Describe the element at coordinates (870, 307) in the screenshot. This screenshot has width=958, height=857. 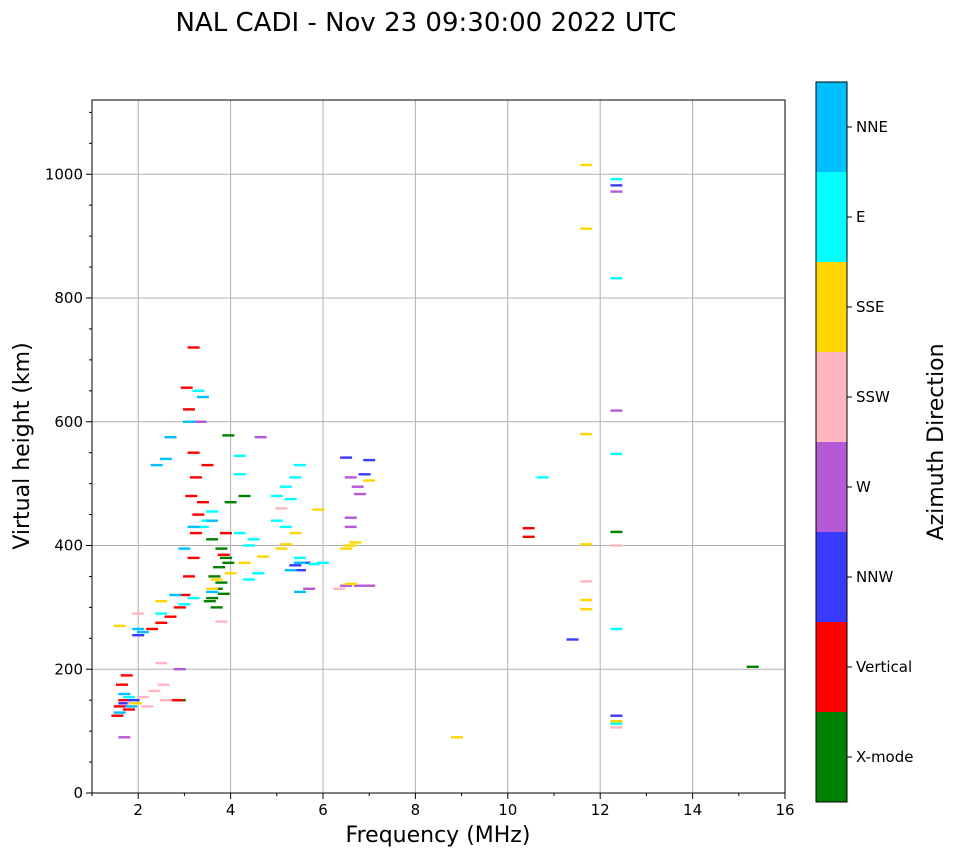
I see `colorbar-tick-label: SSE` at that location.